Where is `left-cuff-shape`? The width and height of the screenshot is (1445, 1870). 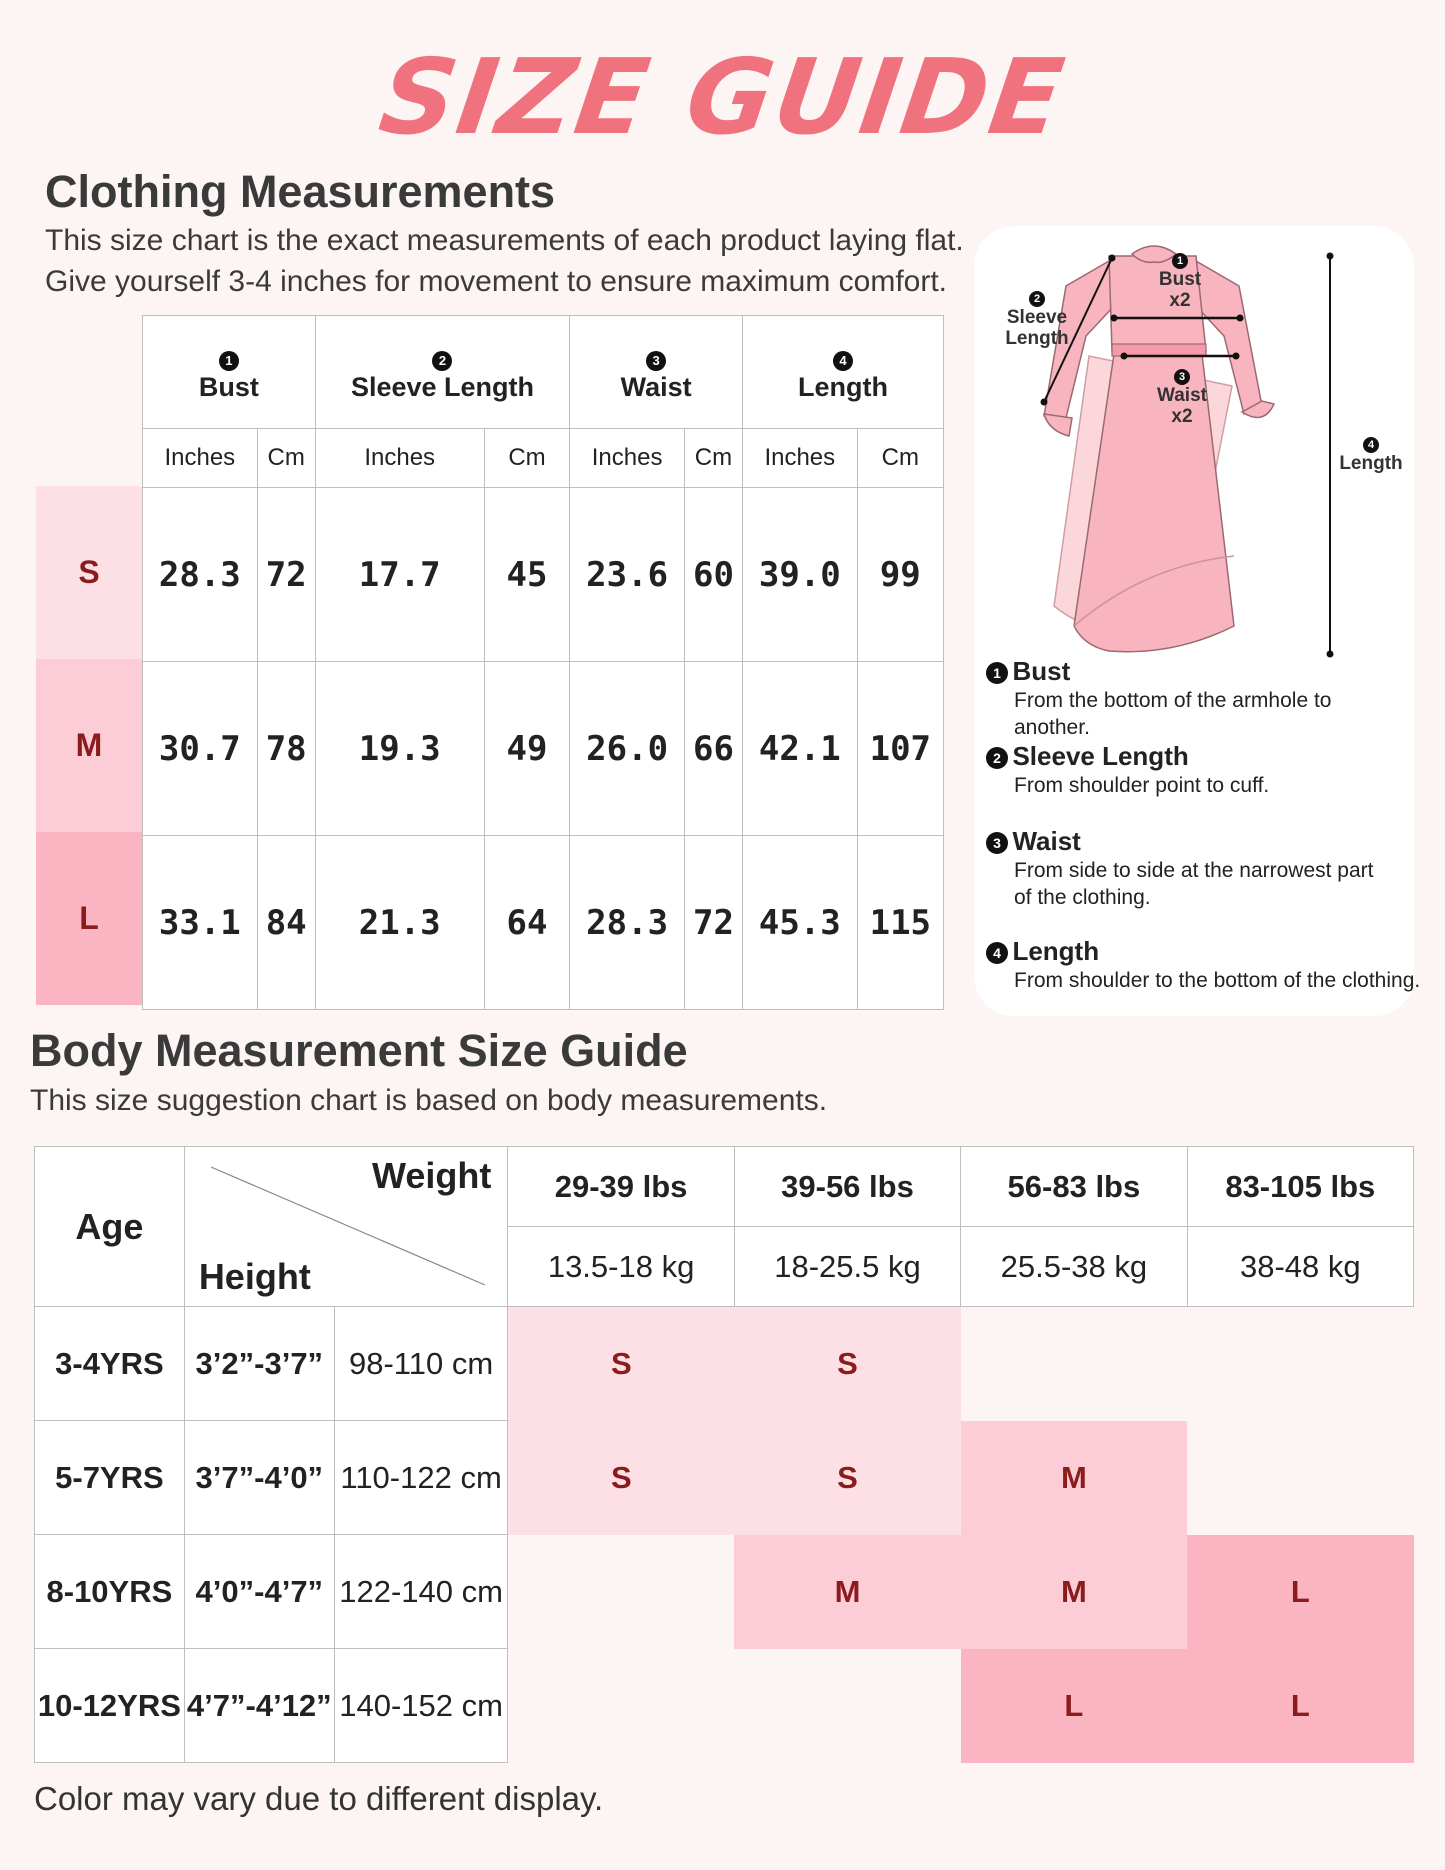 left-cuff-shape is located at coordinates (1057, 425).